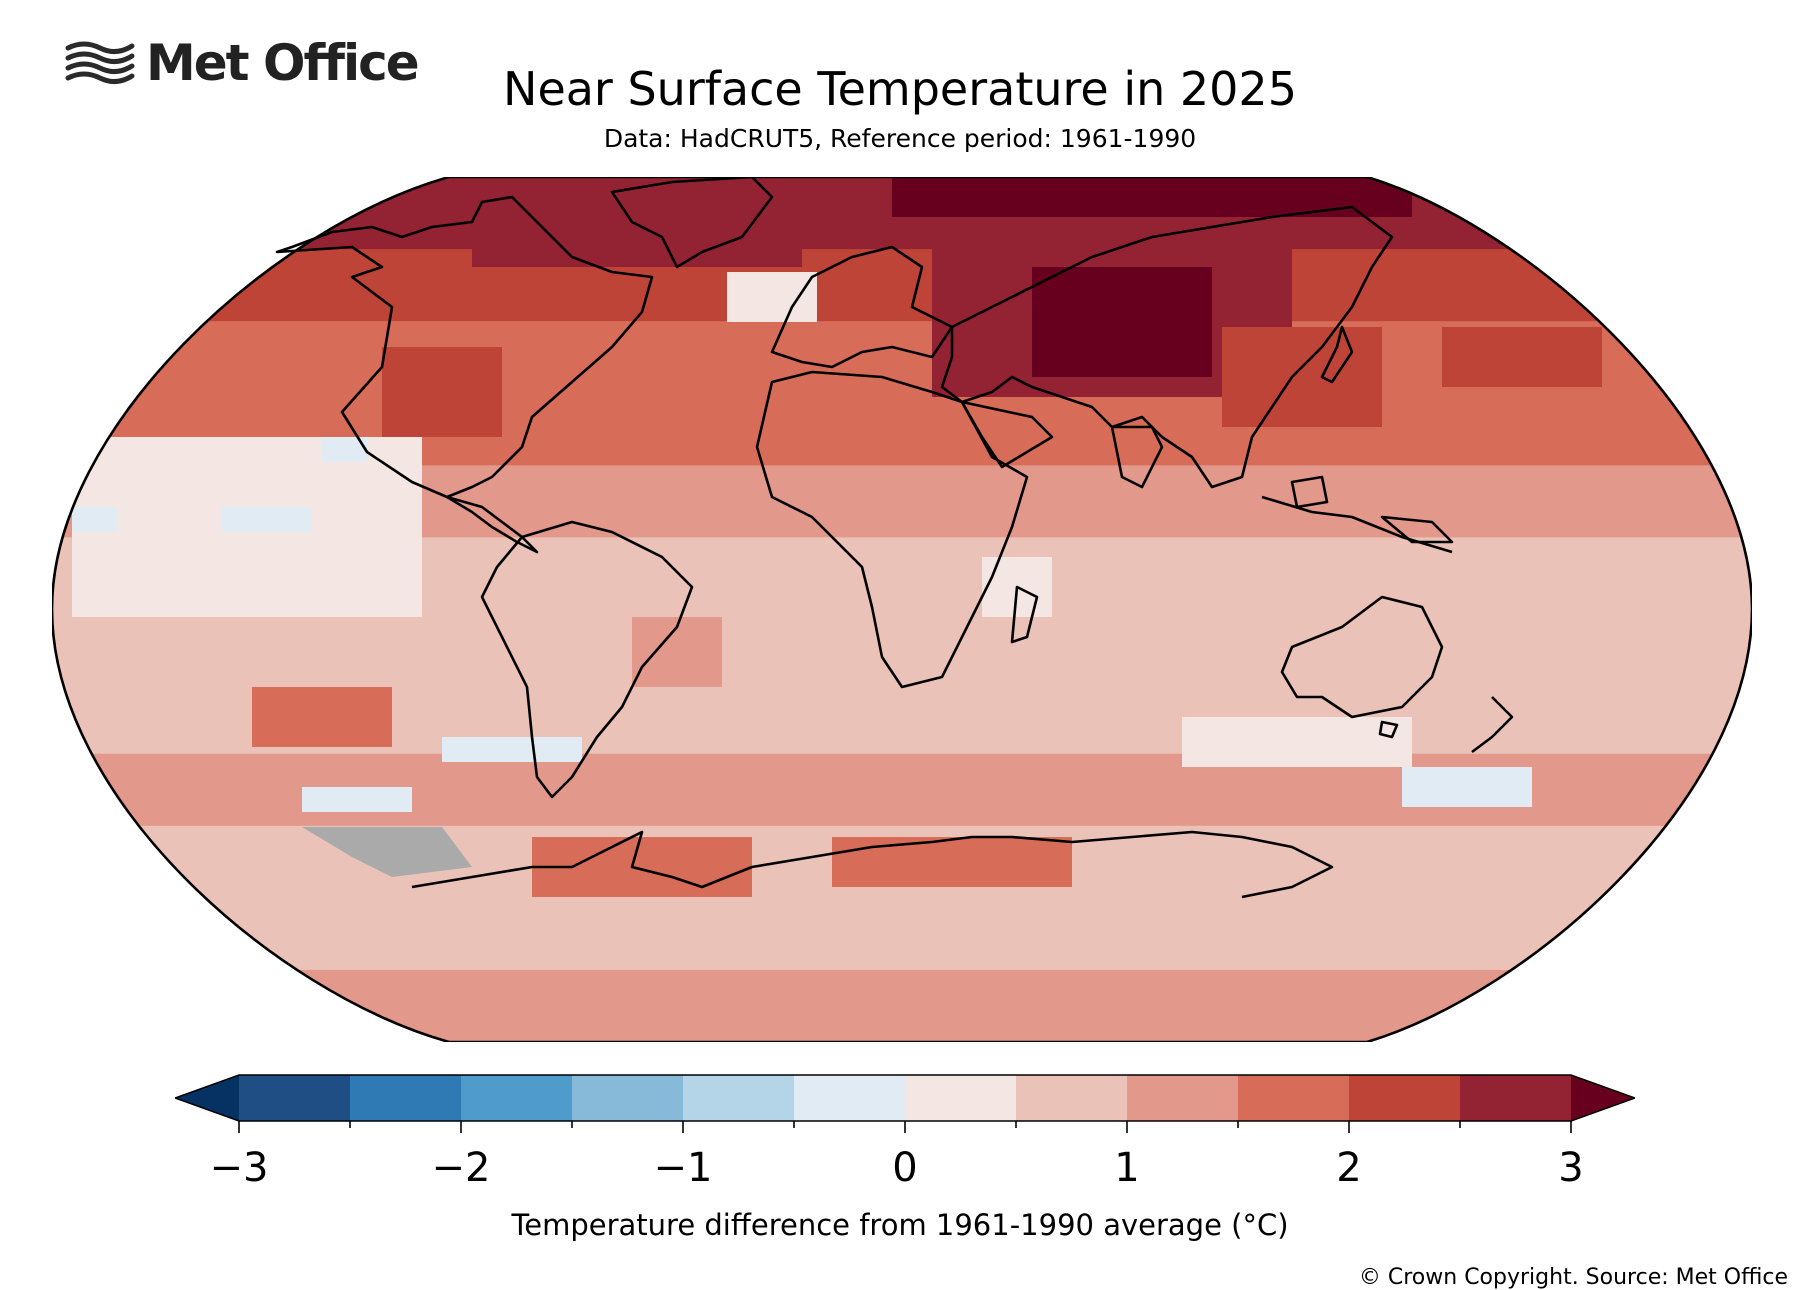 Image resolution: width=1800 pixels, height=1290 pixels. Describe the element at coordinates (1309, 492) in the screenshot. I see `borneo-coast` at that location.